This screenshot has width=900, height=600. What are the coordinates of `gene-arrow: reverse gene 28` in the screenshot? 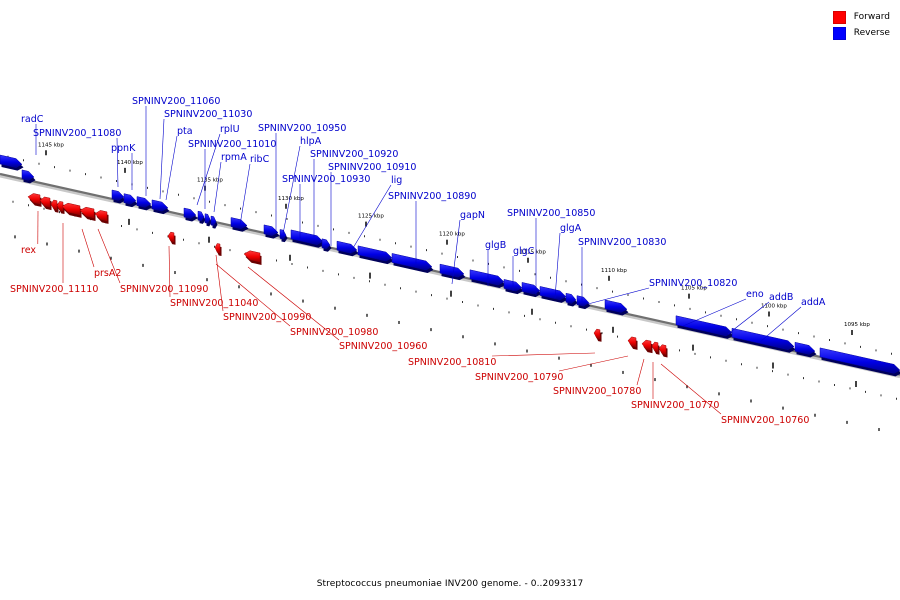 It's located at (763, 340).